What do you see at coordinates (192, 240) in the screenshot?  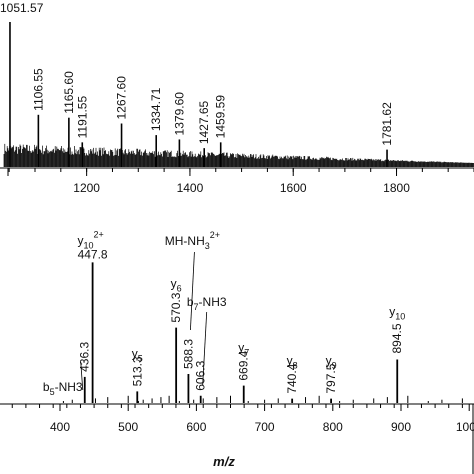 I see `ion-annotation: MH-NH32+` at bounding box center [192, 240].